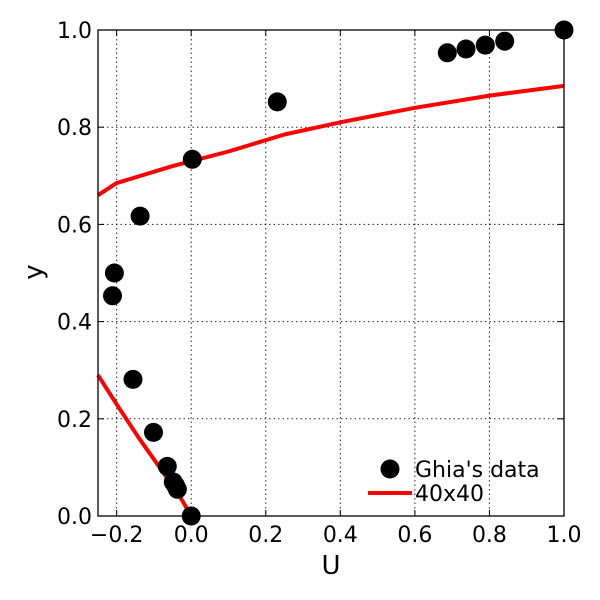  I want to click on y-tick-label: 0.6, so click(74, 225).